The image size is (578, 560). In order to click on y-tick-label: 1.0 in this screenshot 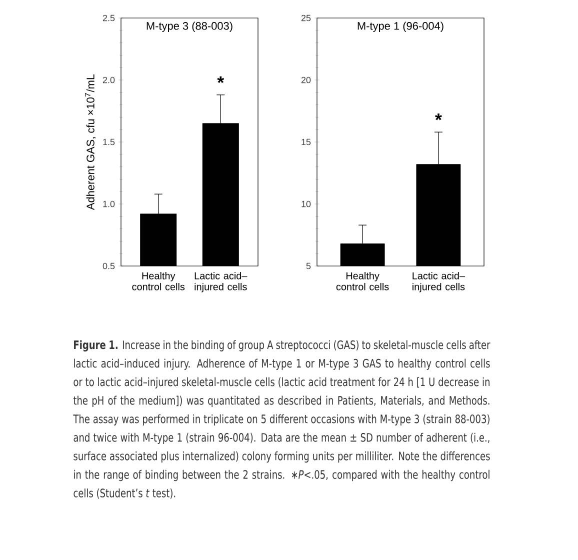, I will do `click(109, 204)`.